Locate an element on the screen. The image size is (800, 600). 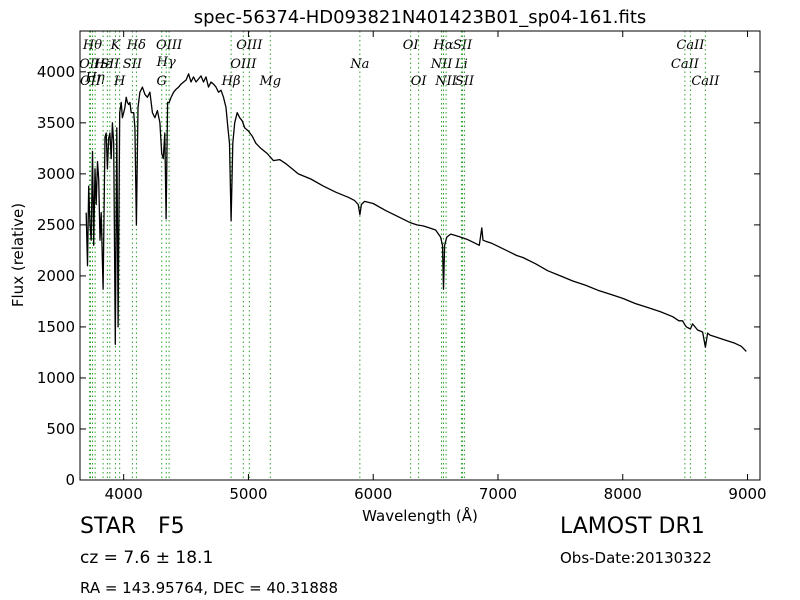
marker-label-12: Hγ is located at coordinates (166, 62).